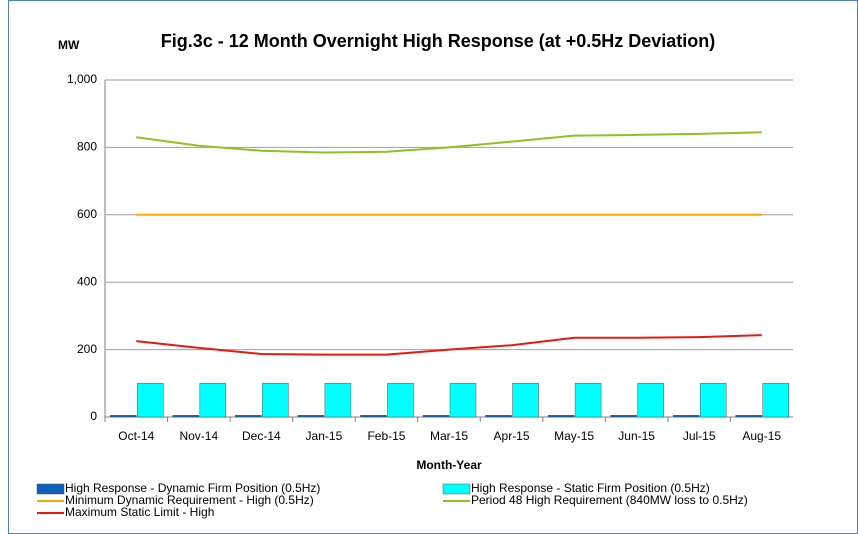  Describe the element at coordinates (198, 436) in the screenshot. I see `x-tick-label: Nov-14` at that location.